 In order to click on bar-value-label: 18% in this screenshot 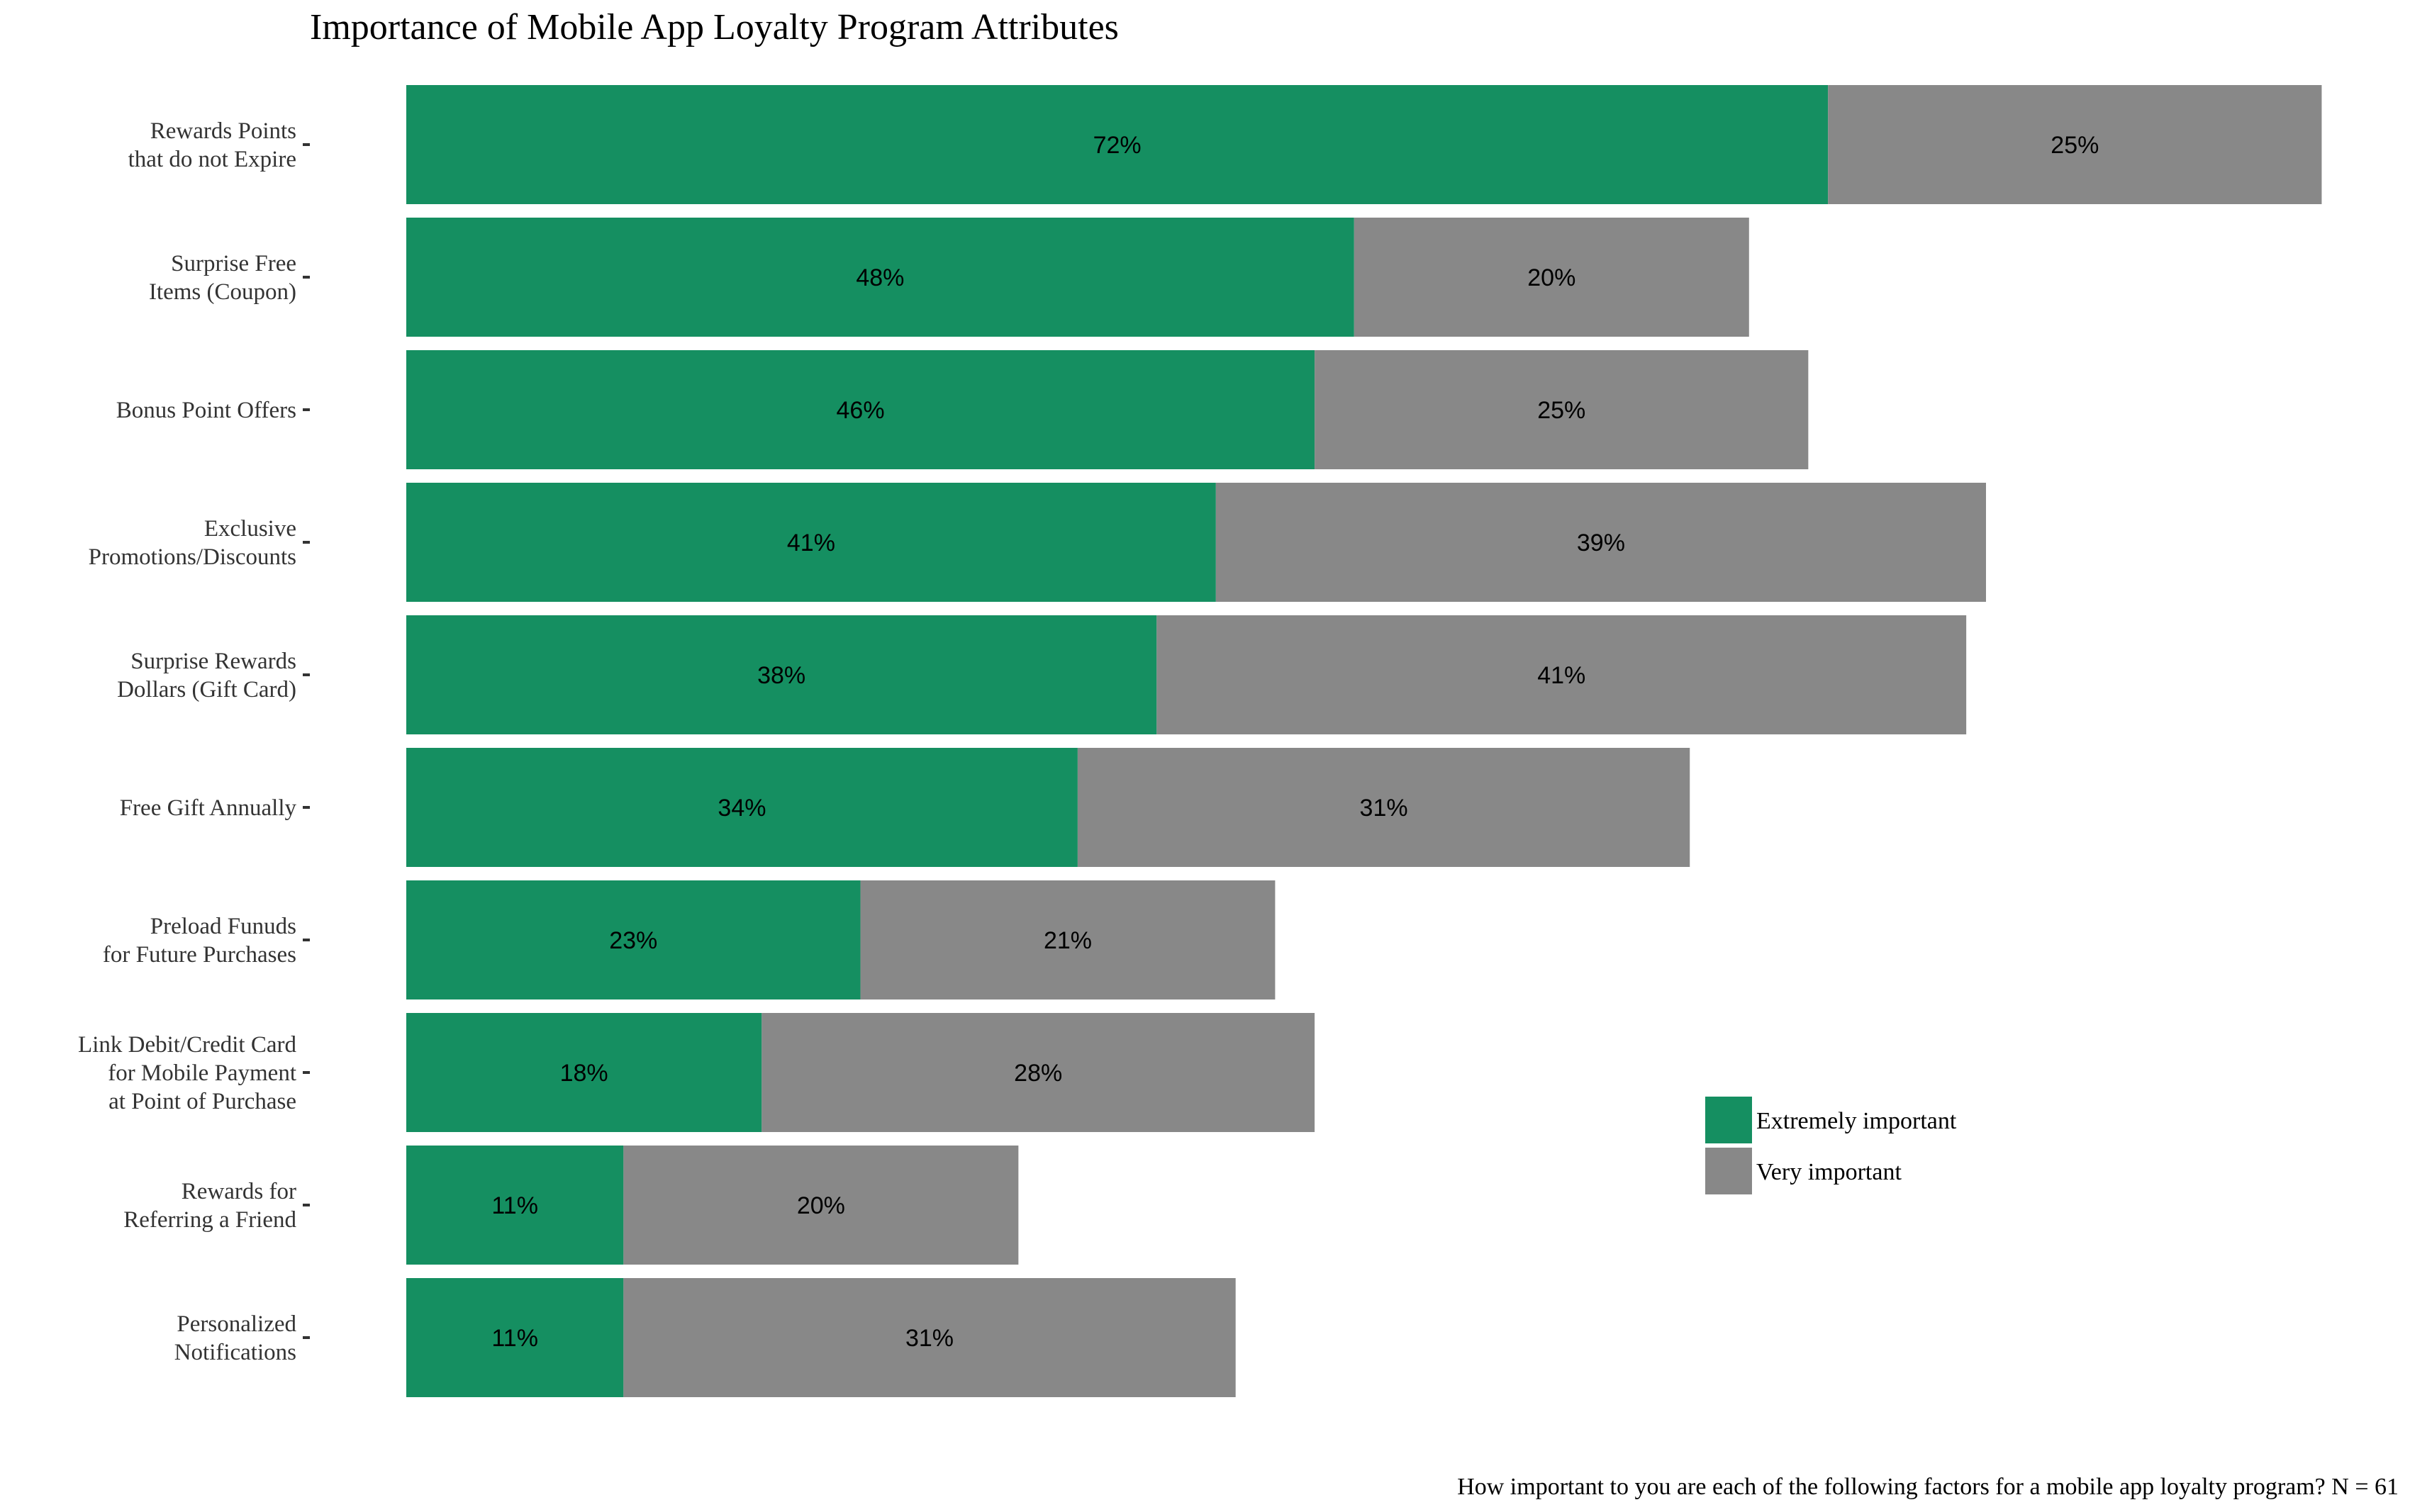, I will do `click(584, 1073)`.